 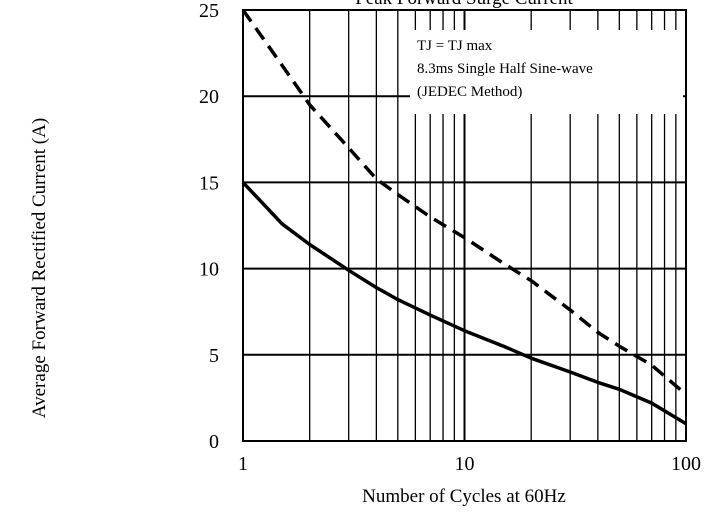 I want to click on x-tick-label: 1, so click(x=243, y=464).